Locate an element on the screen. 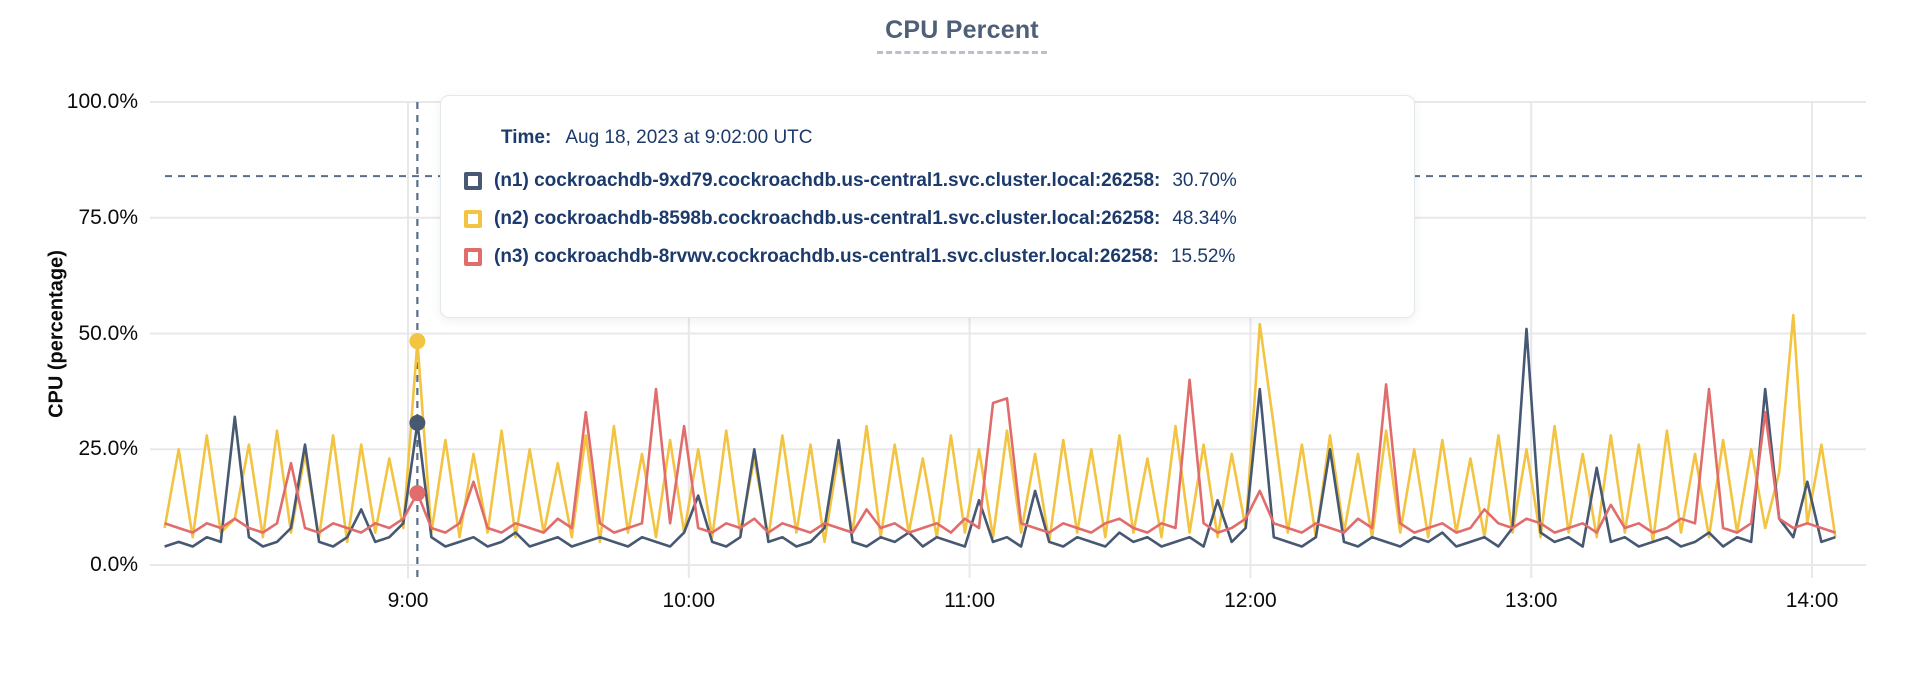  y-tick-label: 0.0% is located at coordinates (114, 564).